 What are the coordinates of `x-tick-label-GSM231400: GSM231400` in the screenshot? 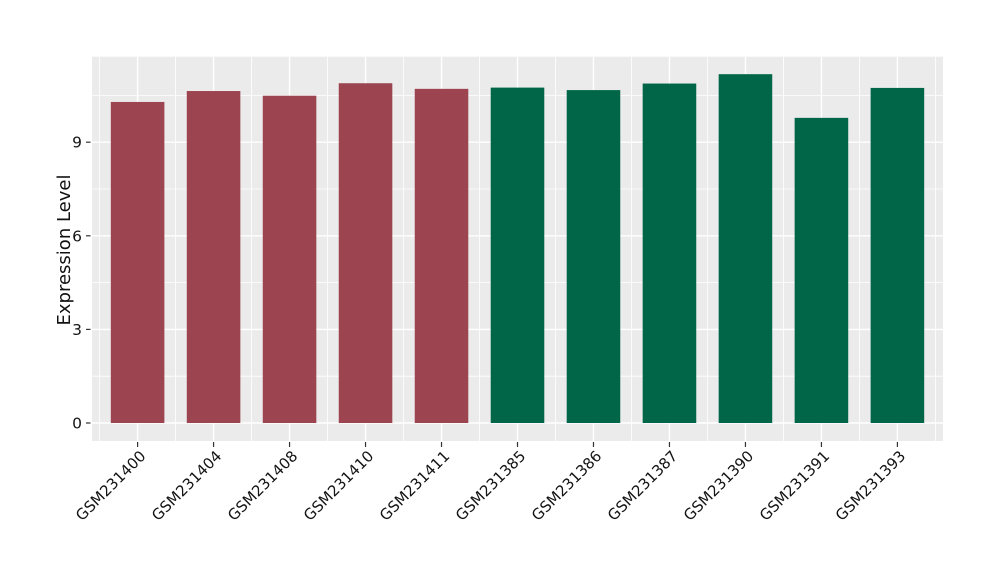 It's located at (110, 485).